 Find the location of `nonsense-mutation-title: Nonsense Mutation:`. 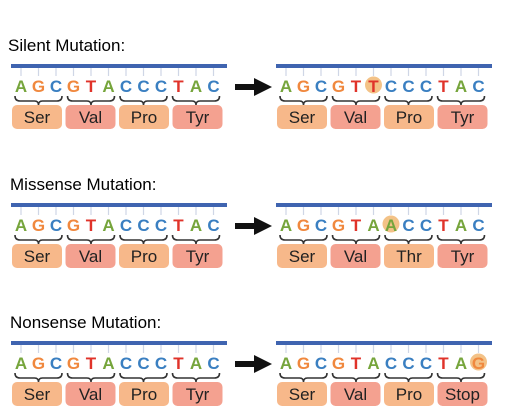

nonsense-mutation-title: Nonsense Mutation: is located at coordinates (86, 322).